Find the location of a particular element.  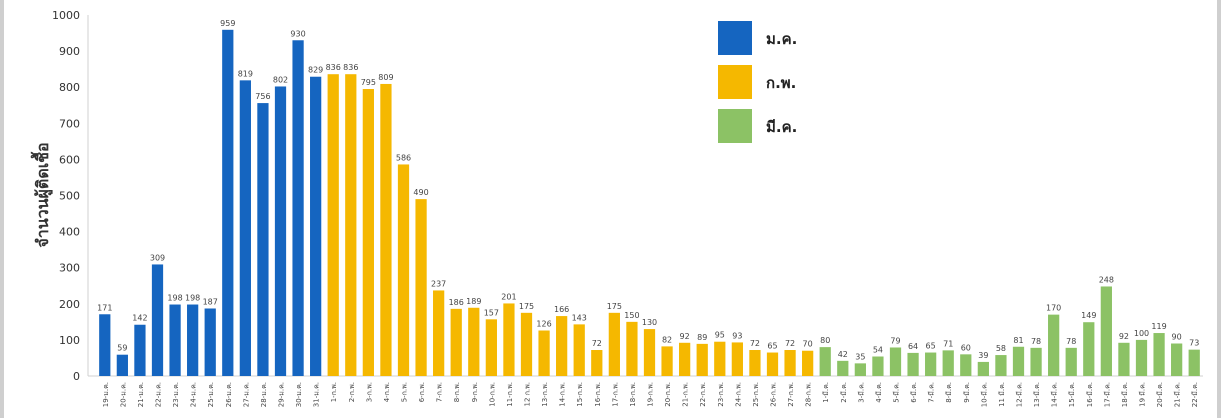

data-label: 89 is located at coordinates (702, 337).